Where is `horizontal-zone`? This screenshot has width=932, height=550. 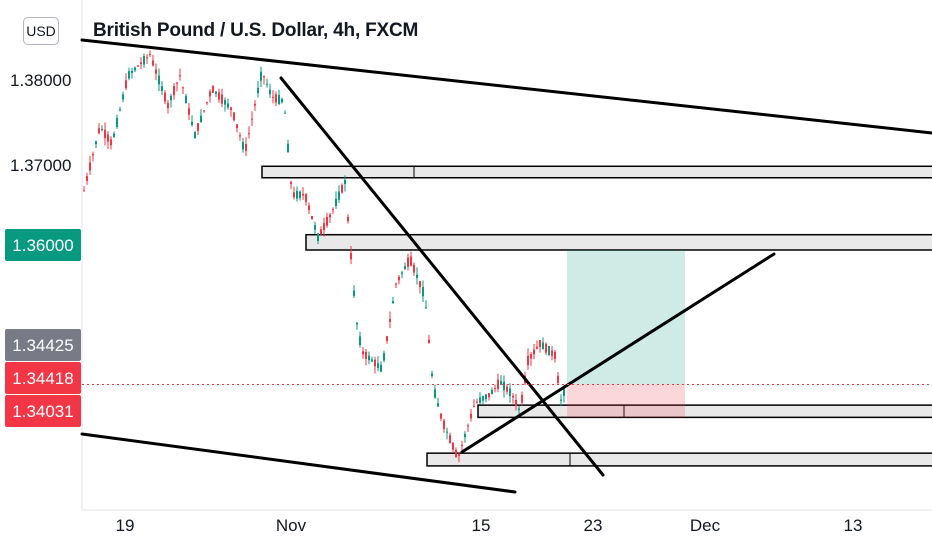 horizontal-zone is located at coordinates (679, 459).